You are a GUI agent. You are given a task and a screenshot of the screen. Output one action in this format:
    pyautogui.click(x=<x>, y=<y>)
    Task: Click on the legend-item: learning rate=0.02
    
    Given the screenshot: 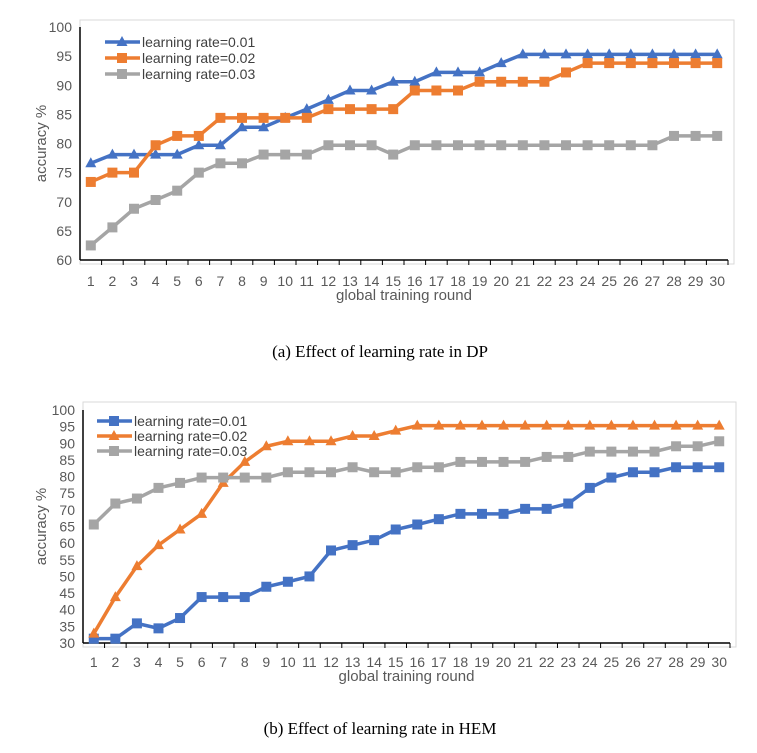 What is the action you would take?
    pyautogui.click(x=180, y=58)
    